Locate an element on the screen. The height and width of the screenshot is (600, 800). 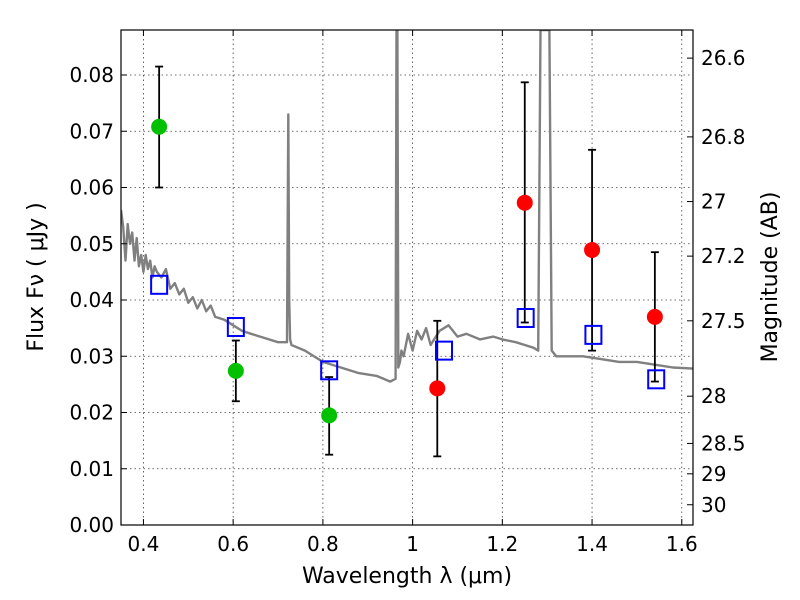
y-tick-label: 0.05 is located at coordinates (91, 244).